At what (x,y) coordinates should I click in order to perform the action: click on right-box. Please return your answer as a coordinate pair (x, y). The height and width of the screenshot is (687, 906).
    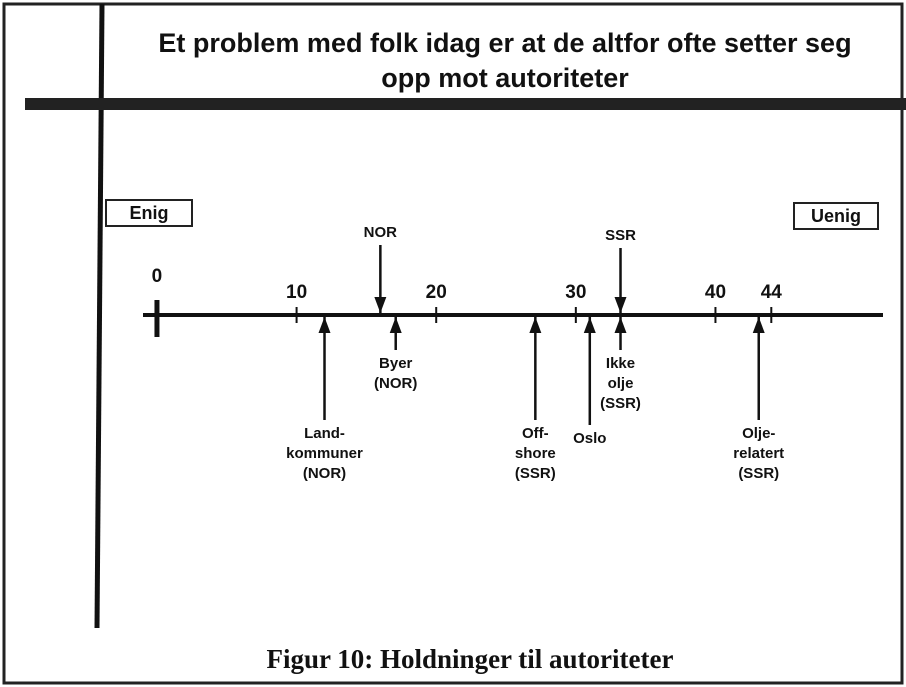
    Looking at the image, I should click on (836, 216).